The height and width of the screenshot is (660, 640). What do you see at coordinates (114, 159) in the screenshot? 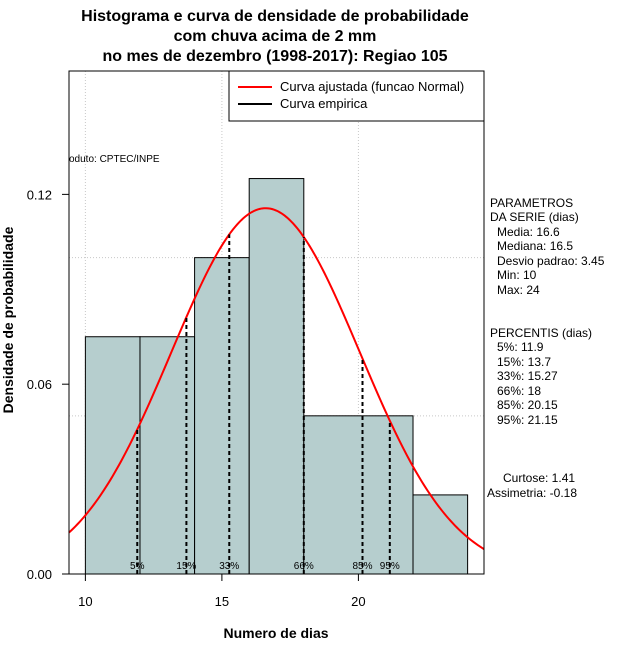
I see `credit-text: oduto: CPTEC/INPE` at bounding box center [114, 159].